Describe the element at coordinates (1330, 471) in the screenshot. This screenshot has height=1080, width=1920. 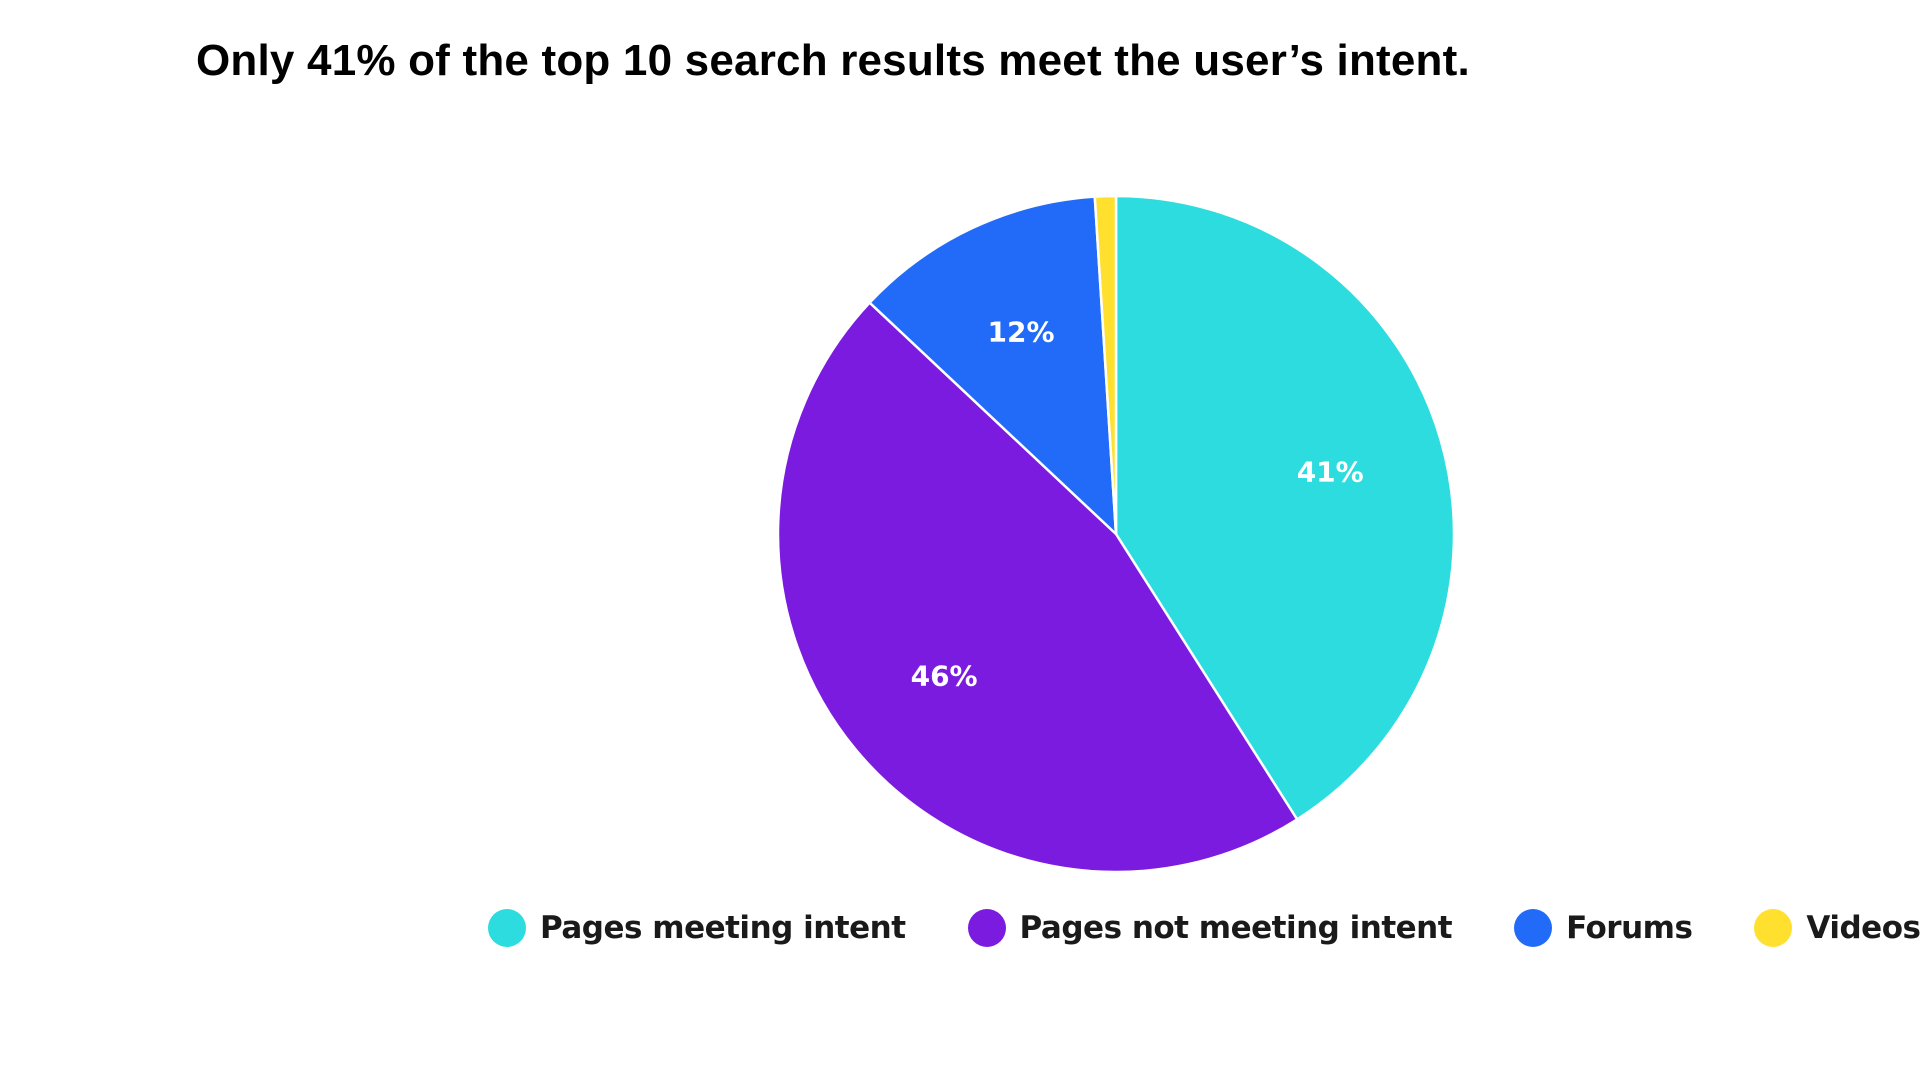
I see `slice-label-pages-meeting-intent: 41%` at that location.